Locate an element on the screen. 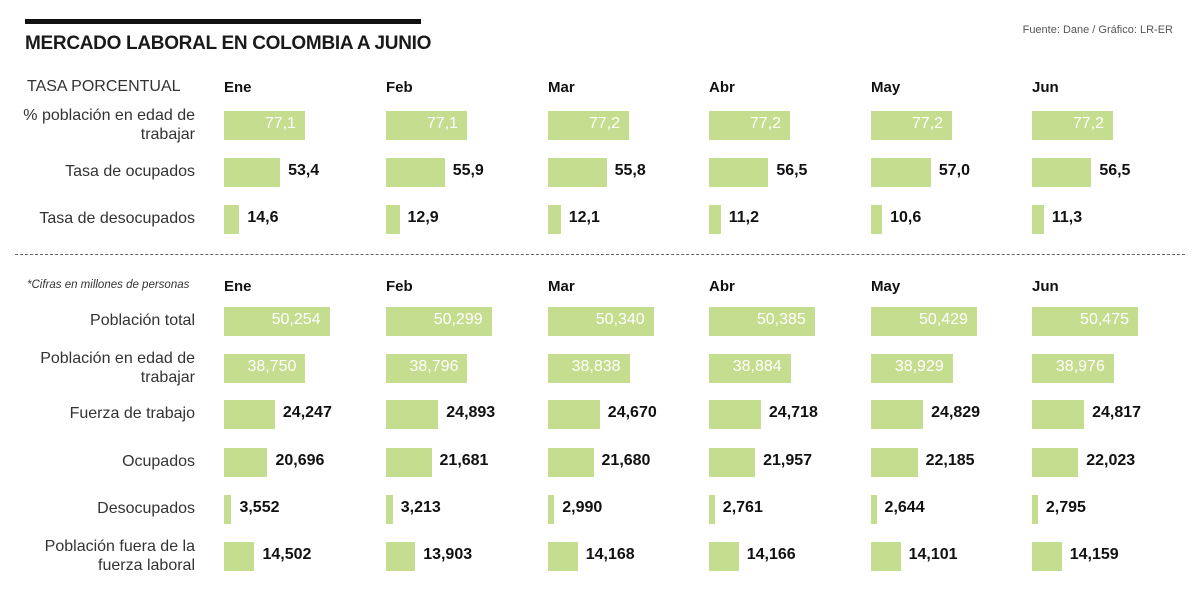 Image resolution: width=1200 pixels, height=598 pixels. data-label: 14,168 is located at coordinates (610, 554).